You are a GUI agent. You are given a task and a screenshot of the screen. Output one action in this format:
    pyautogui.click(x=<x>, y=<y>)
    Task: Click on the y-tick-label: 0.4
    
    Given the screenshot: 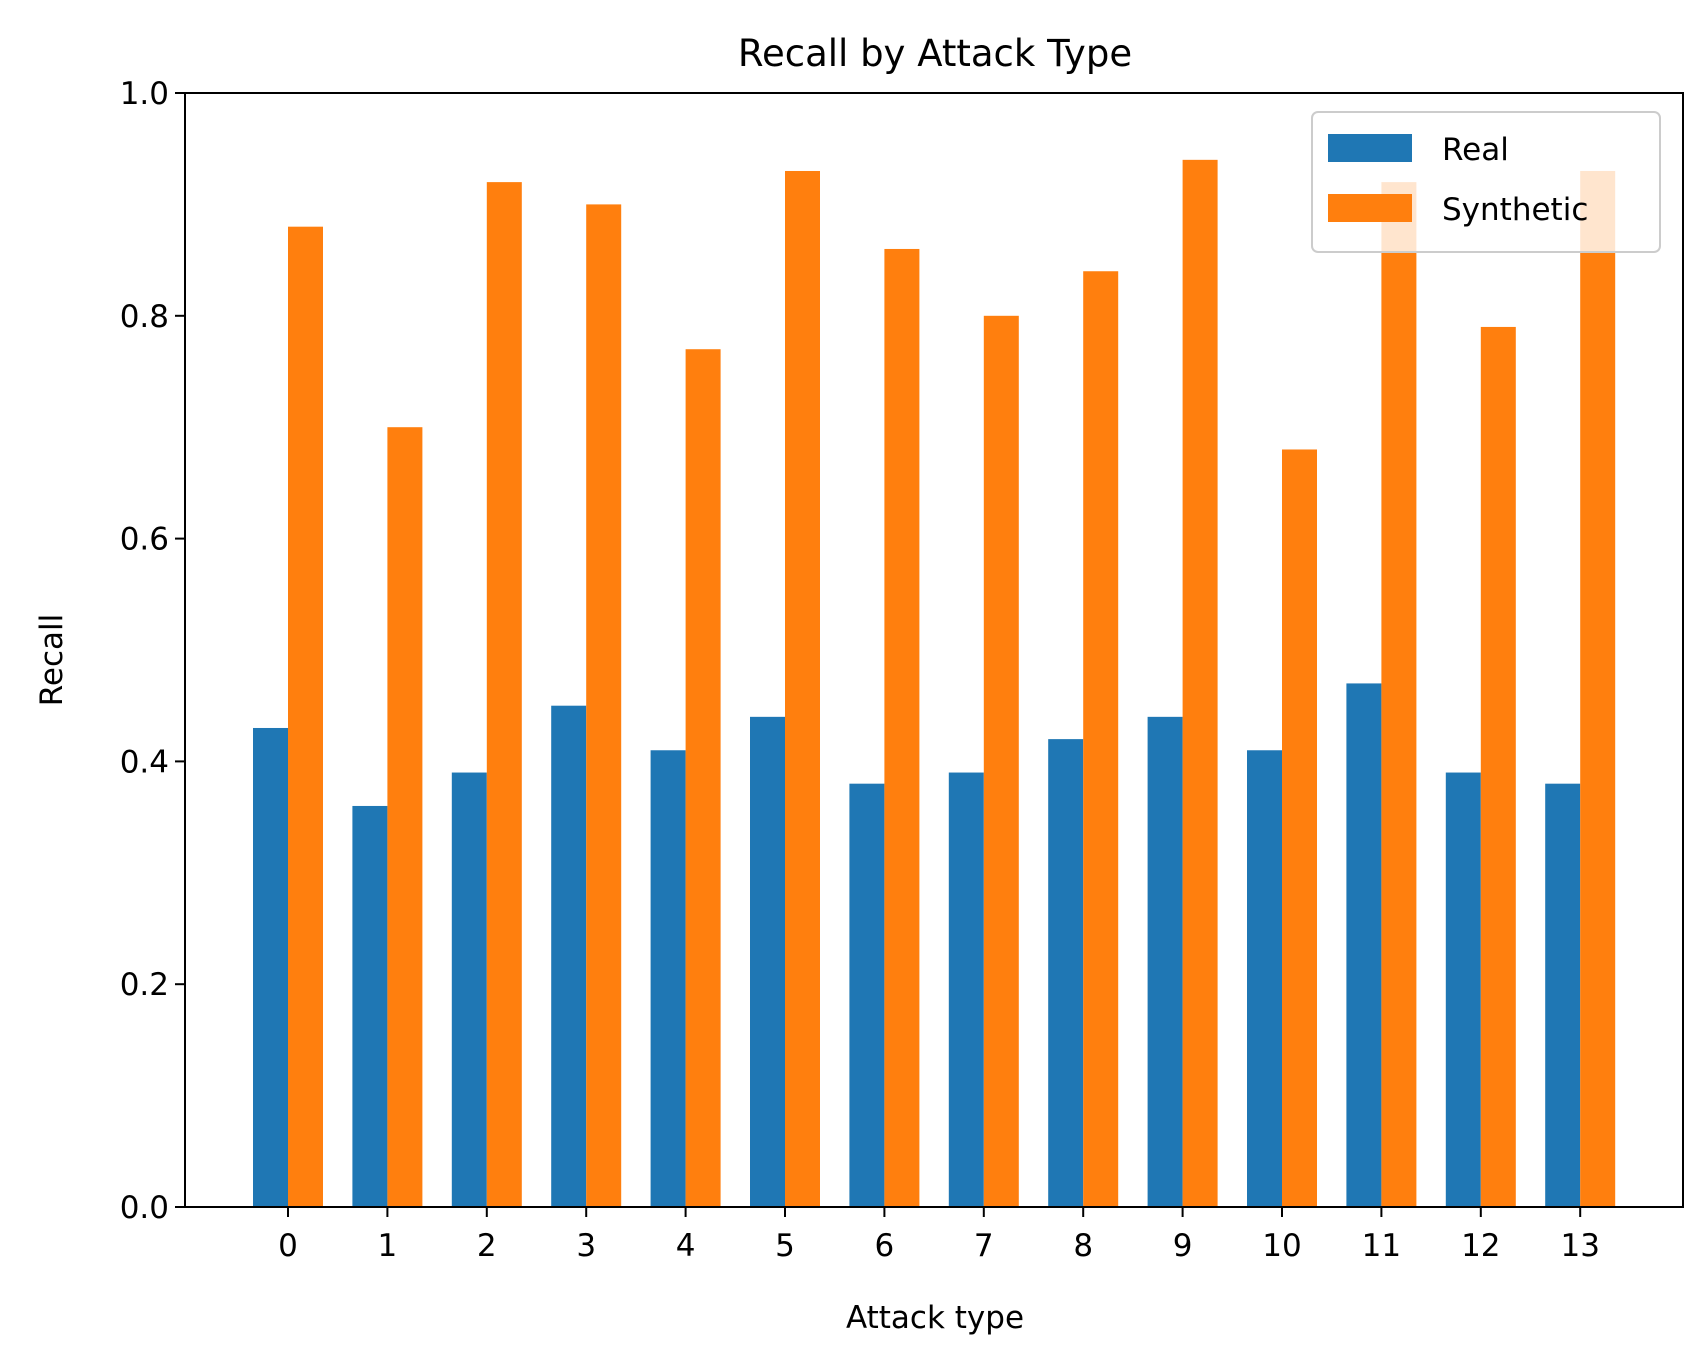 What is the action you would take?
    pyautogui.click(x=144, y=762)
    